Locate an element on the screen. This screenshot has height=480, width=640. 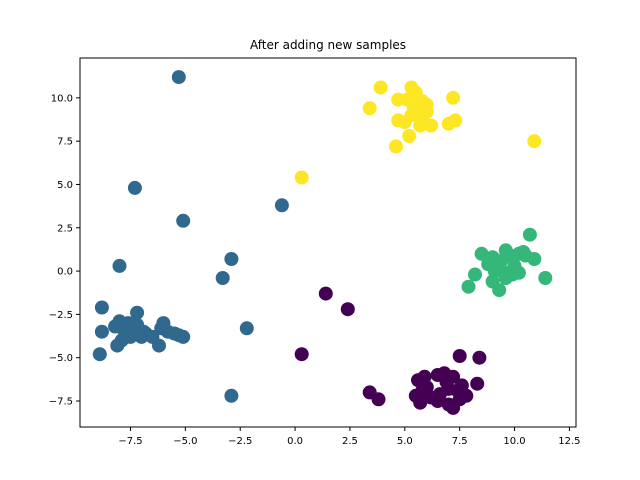
y-tick-label: 0.0 is located at coordinates (65, 272).